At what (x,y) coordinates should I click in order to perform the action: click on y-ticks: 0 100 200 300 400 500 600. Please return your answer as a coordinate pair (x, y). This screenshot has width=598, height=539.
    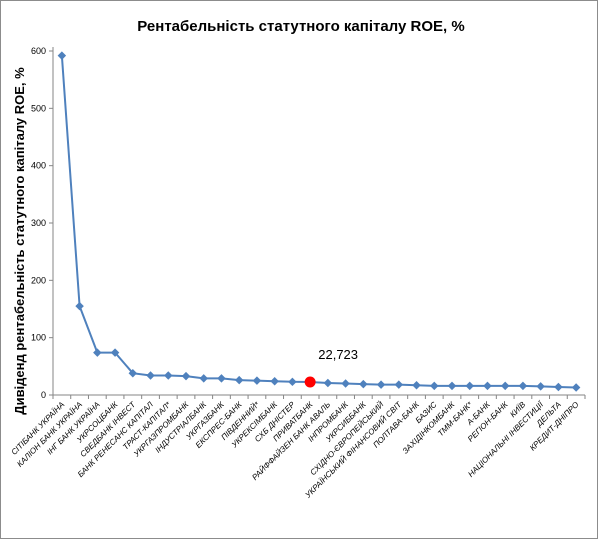
    Looking at the image, I should click on (42, 223).